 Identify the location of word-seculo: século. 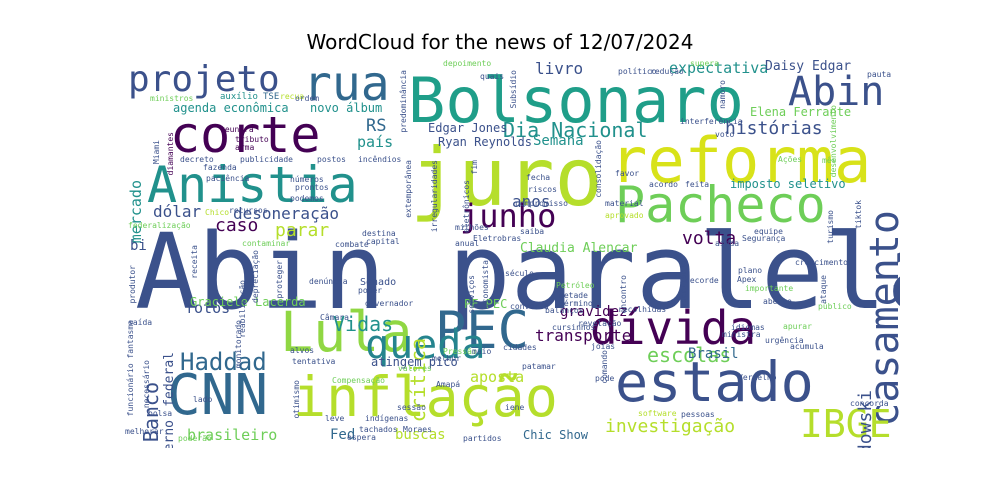
(519, 273).